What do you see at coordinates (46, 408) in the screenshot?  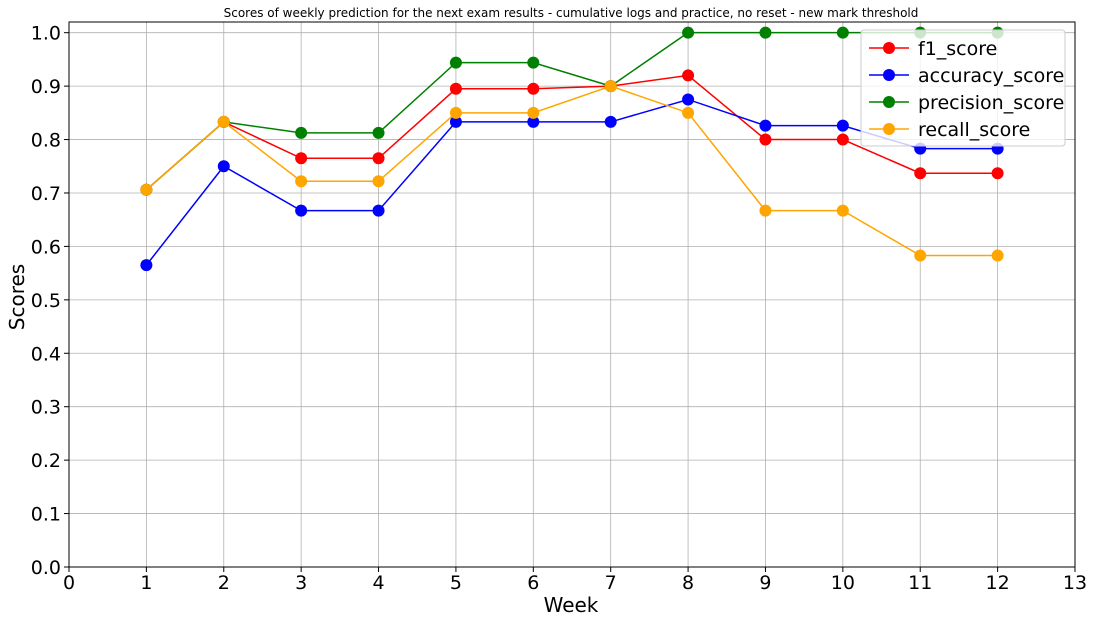 I see `y-tick-label: 0.3` at bounding box center [46, 408].